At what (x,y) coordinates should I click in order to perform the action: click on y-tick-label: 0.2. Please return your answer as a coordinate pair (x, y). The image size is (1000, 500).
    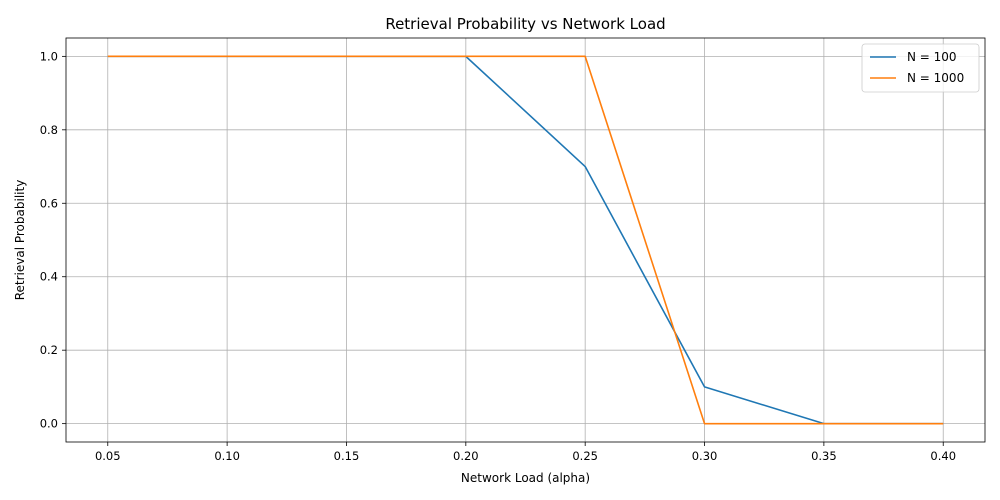
    Looking at the image, I should click on (49, 350).